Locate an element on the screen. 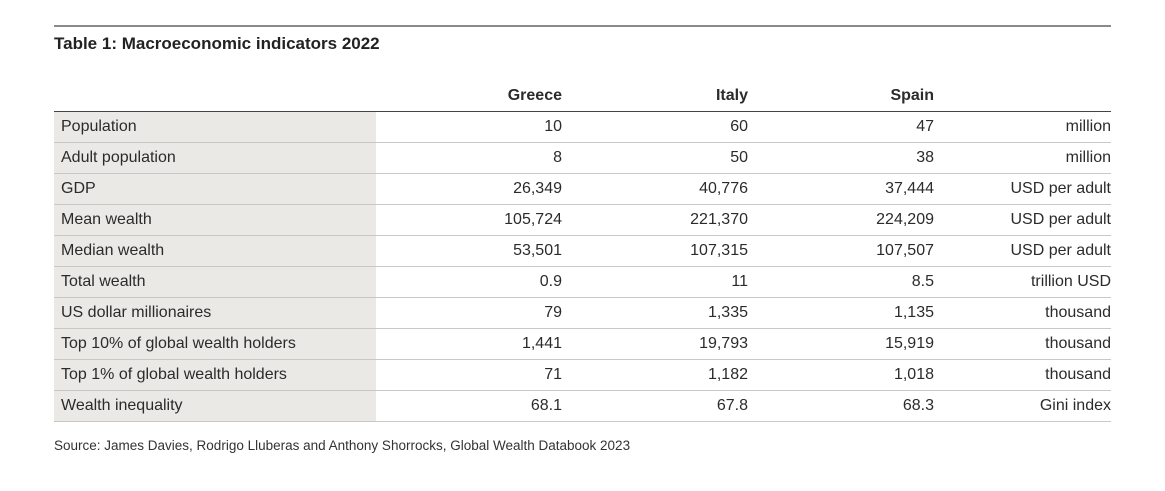  table-row: Population 10 60 47 million is located at coordinates (582, 127).